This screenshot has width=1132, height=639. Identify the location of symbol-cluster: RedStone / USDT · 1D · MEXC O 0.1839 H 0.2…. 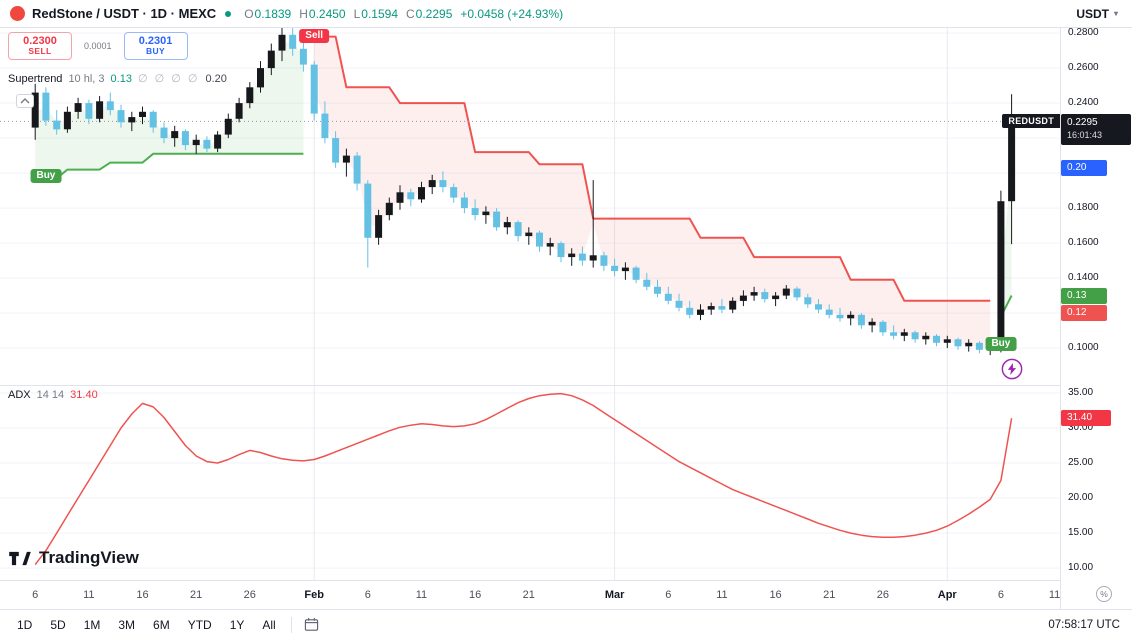
(286, 13).